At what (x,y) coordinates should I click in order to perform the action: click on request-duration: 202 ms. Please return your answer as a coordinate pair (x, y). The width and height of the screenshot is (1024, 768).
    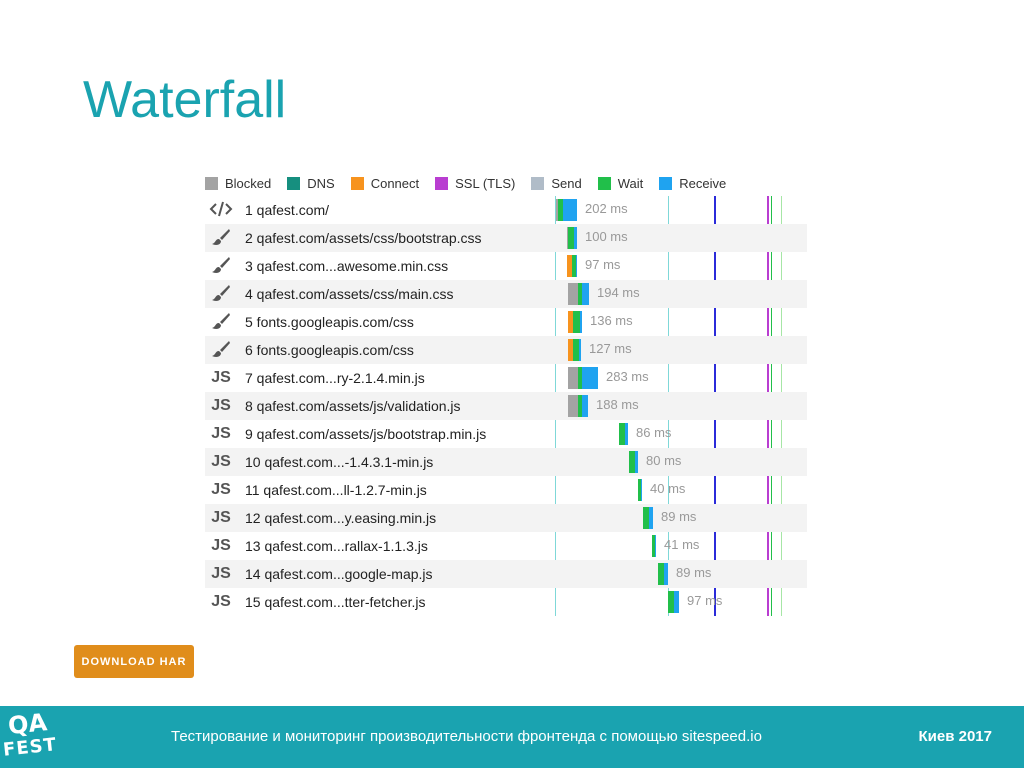
    Looking at the image, I should click on (606, 208).